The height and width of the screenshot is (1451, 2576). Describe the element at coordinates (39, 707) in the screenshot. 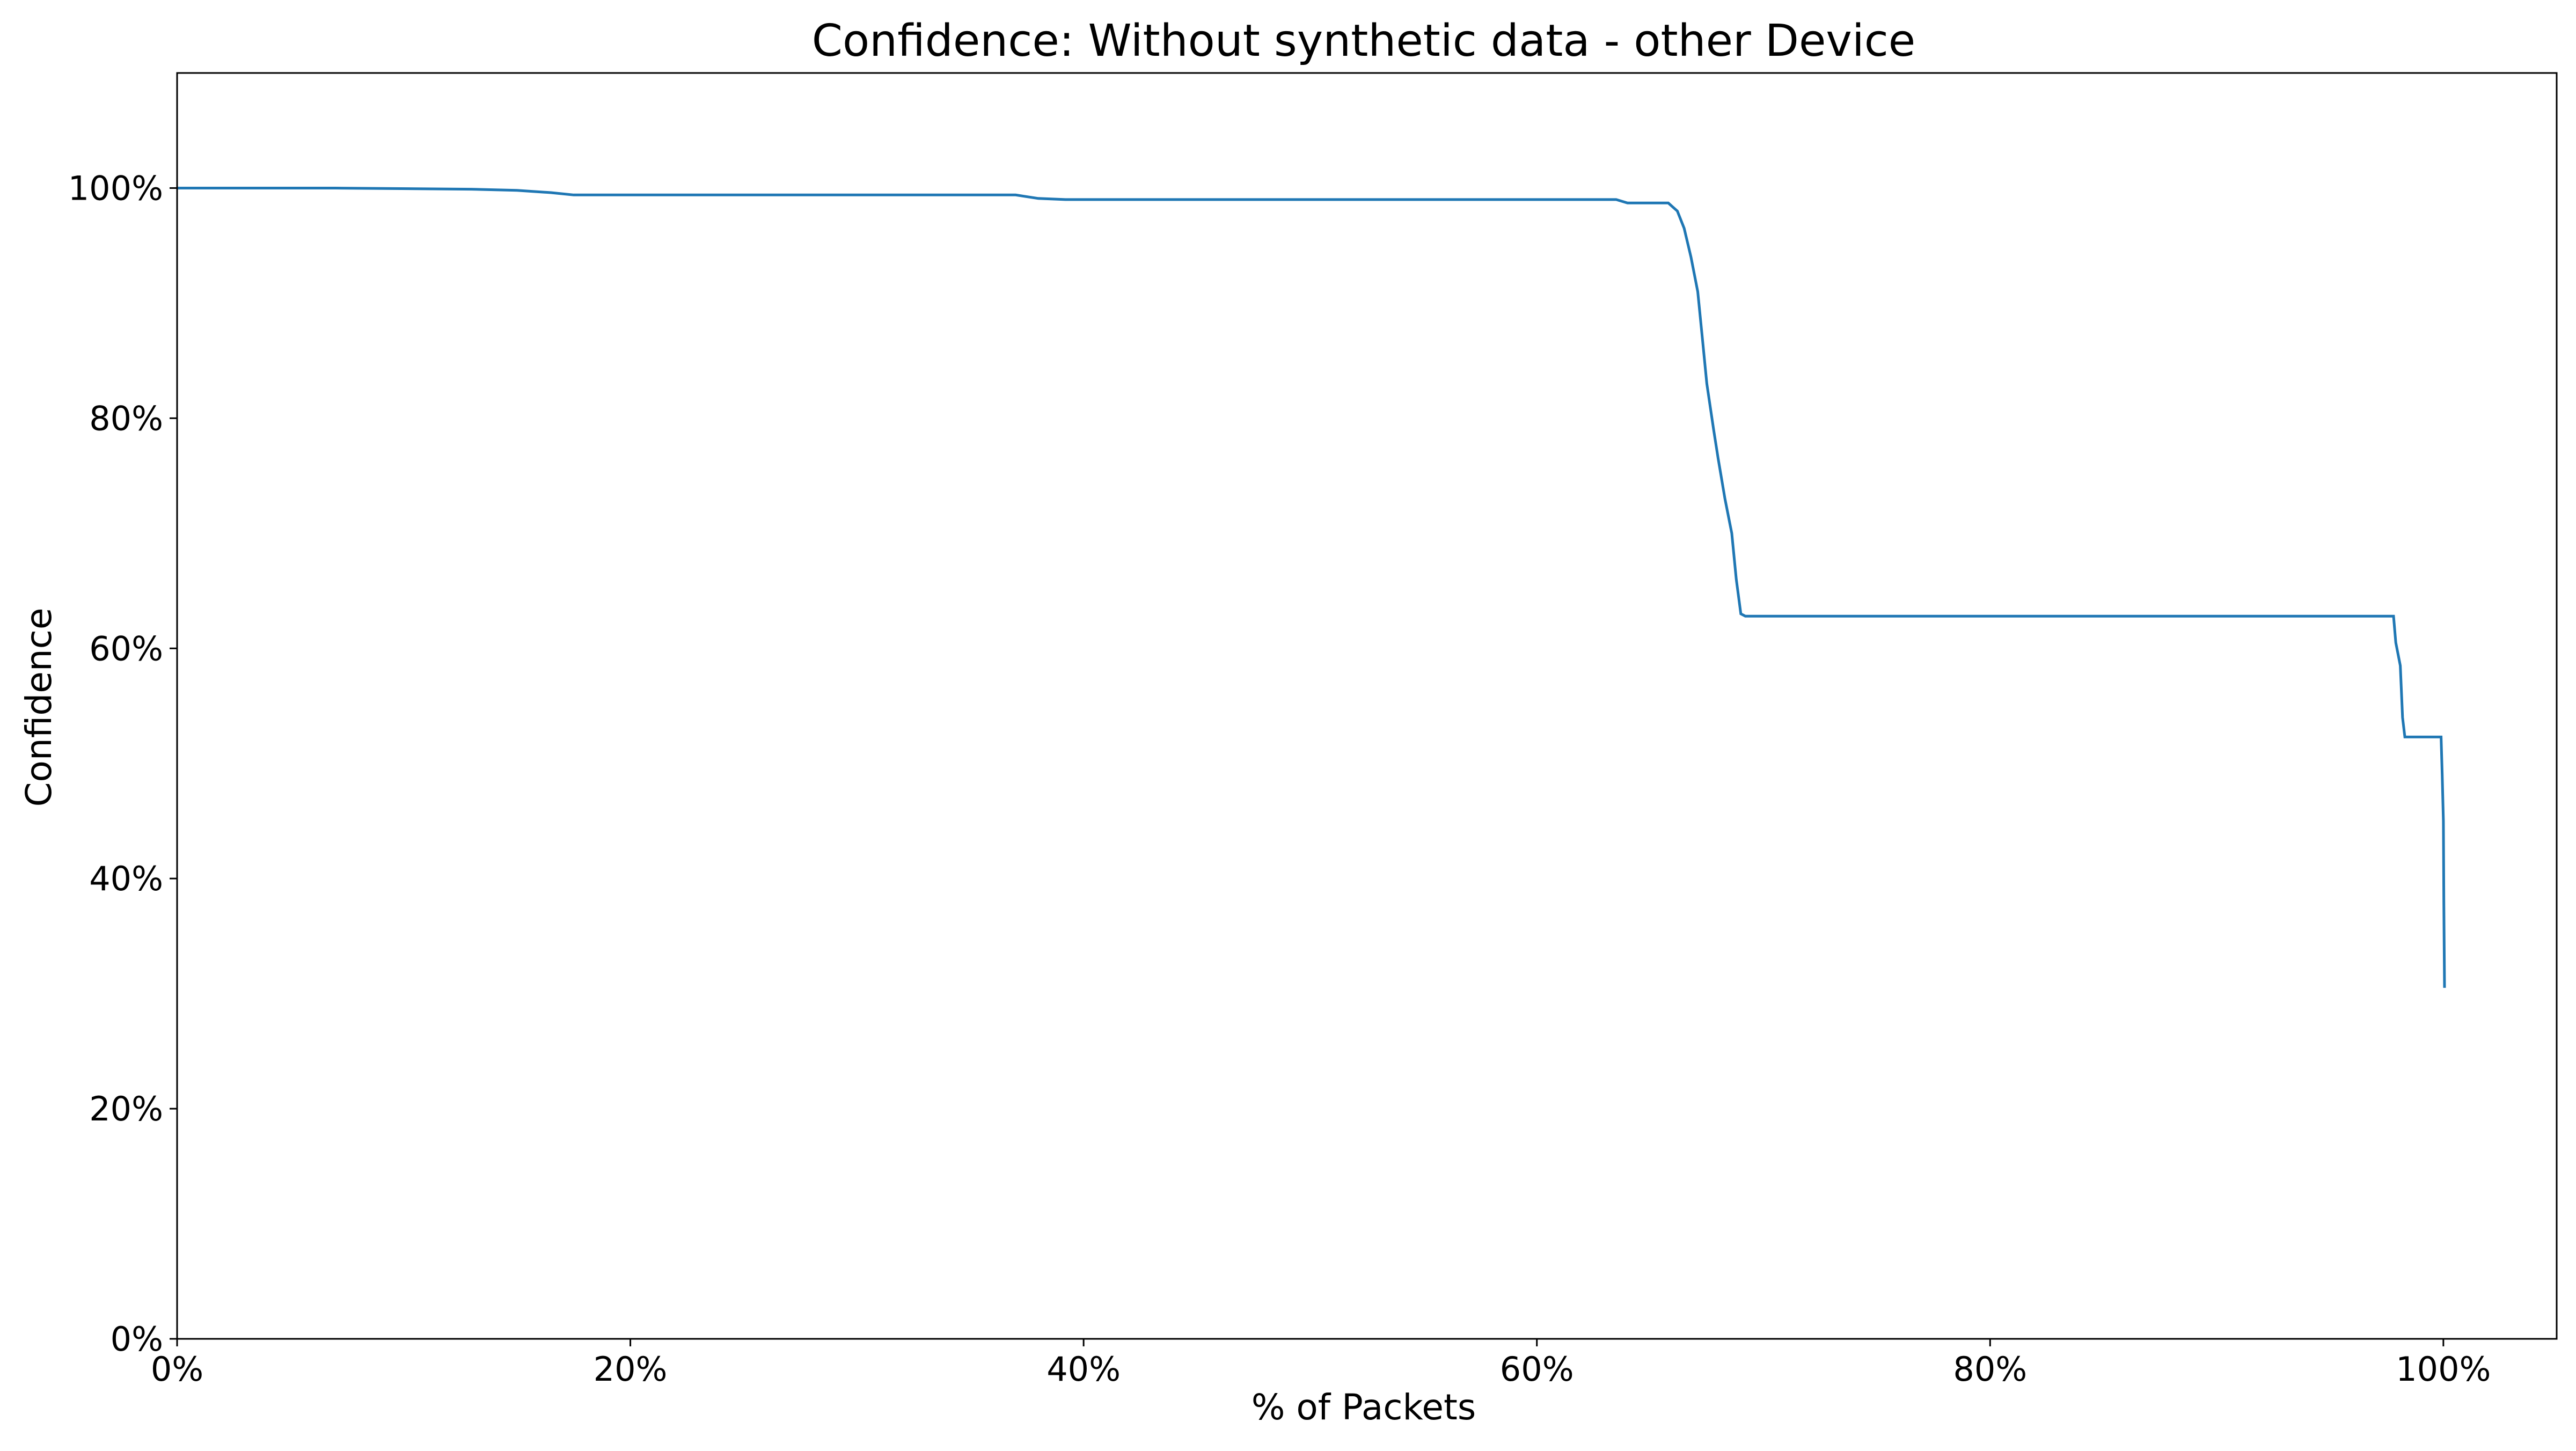

I see `y-axis-label: Confidence` at that location.